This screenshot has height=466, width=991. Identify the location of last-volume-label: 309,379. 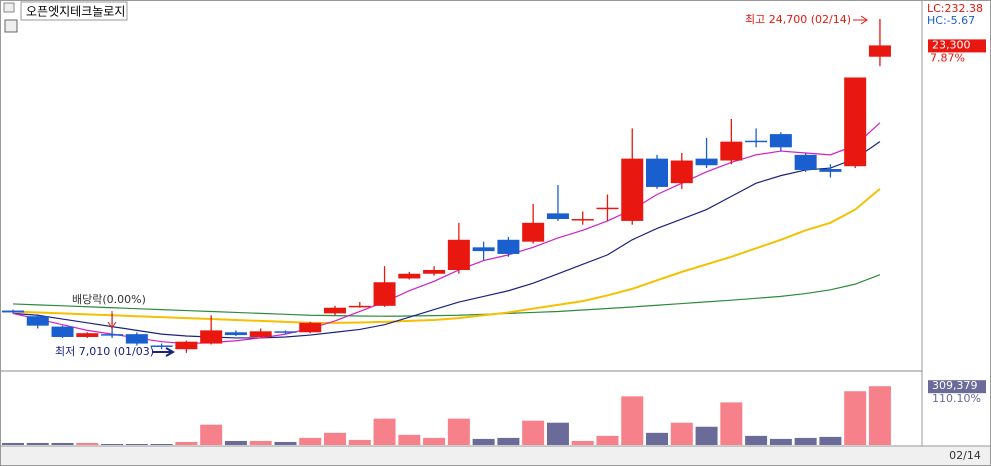
(955, 385).